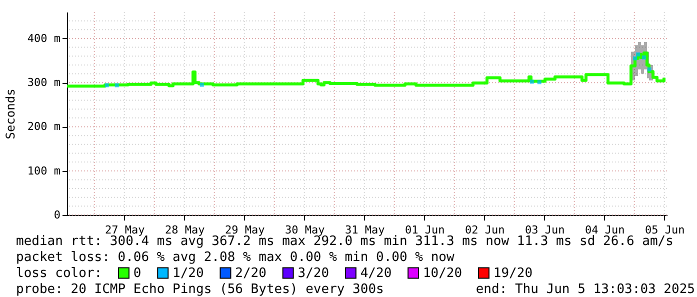 This screenshot has height=297, width=697. I want to click on x-tick-label: 27 May, so click(125, 230).